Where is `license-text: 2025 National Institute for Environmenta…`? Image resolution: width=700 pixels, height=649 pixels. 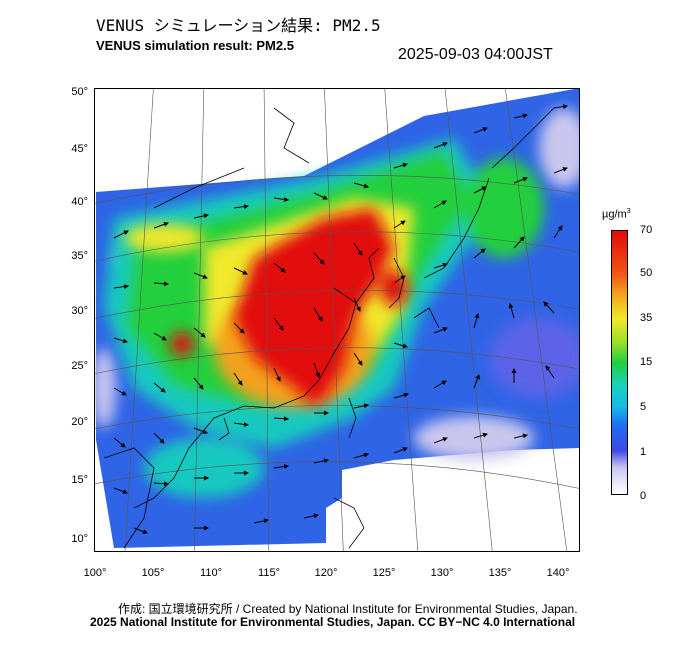 license-text: 2025 National Institute for Environmenta… is located at coordinates (333, 622).